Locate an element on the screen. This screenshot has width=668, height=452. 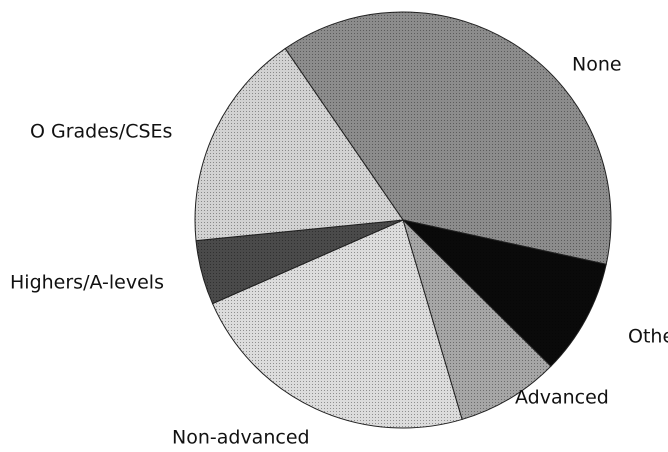
slice-label: None is located at coordinates (597, 65).